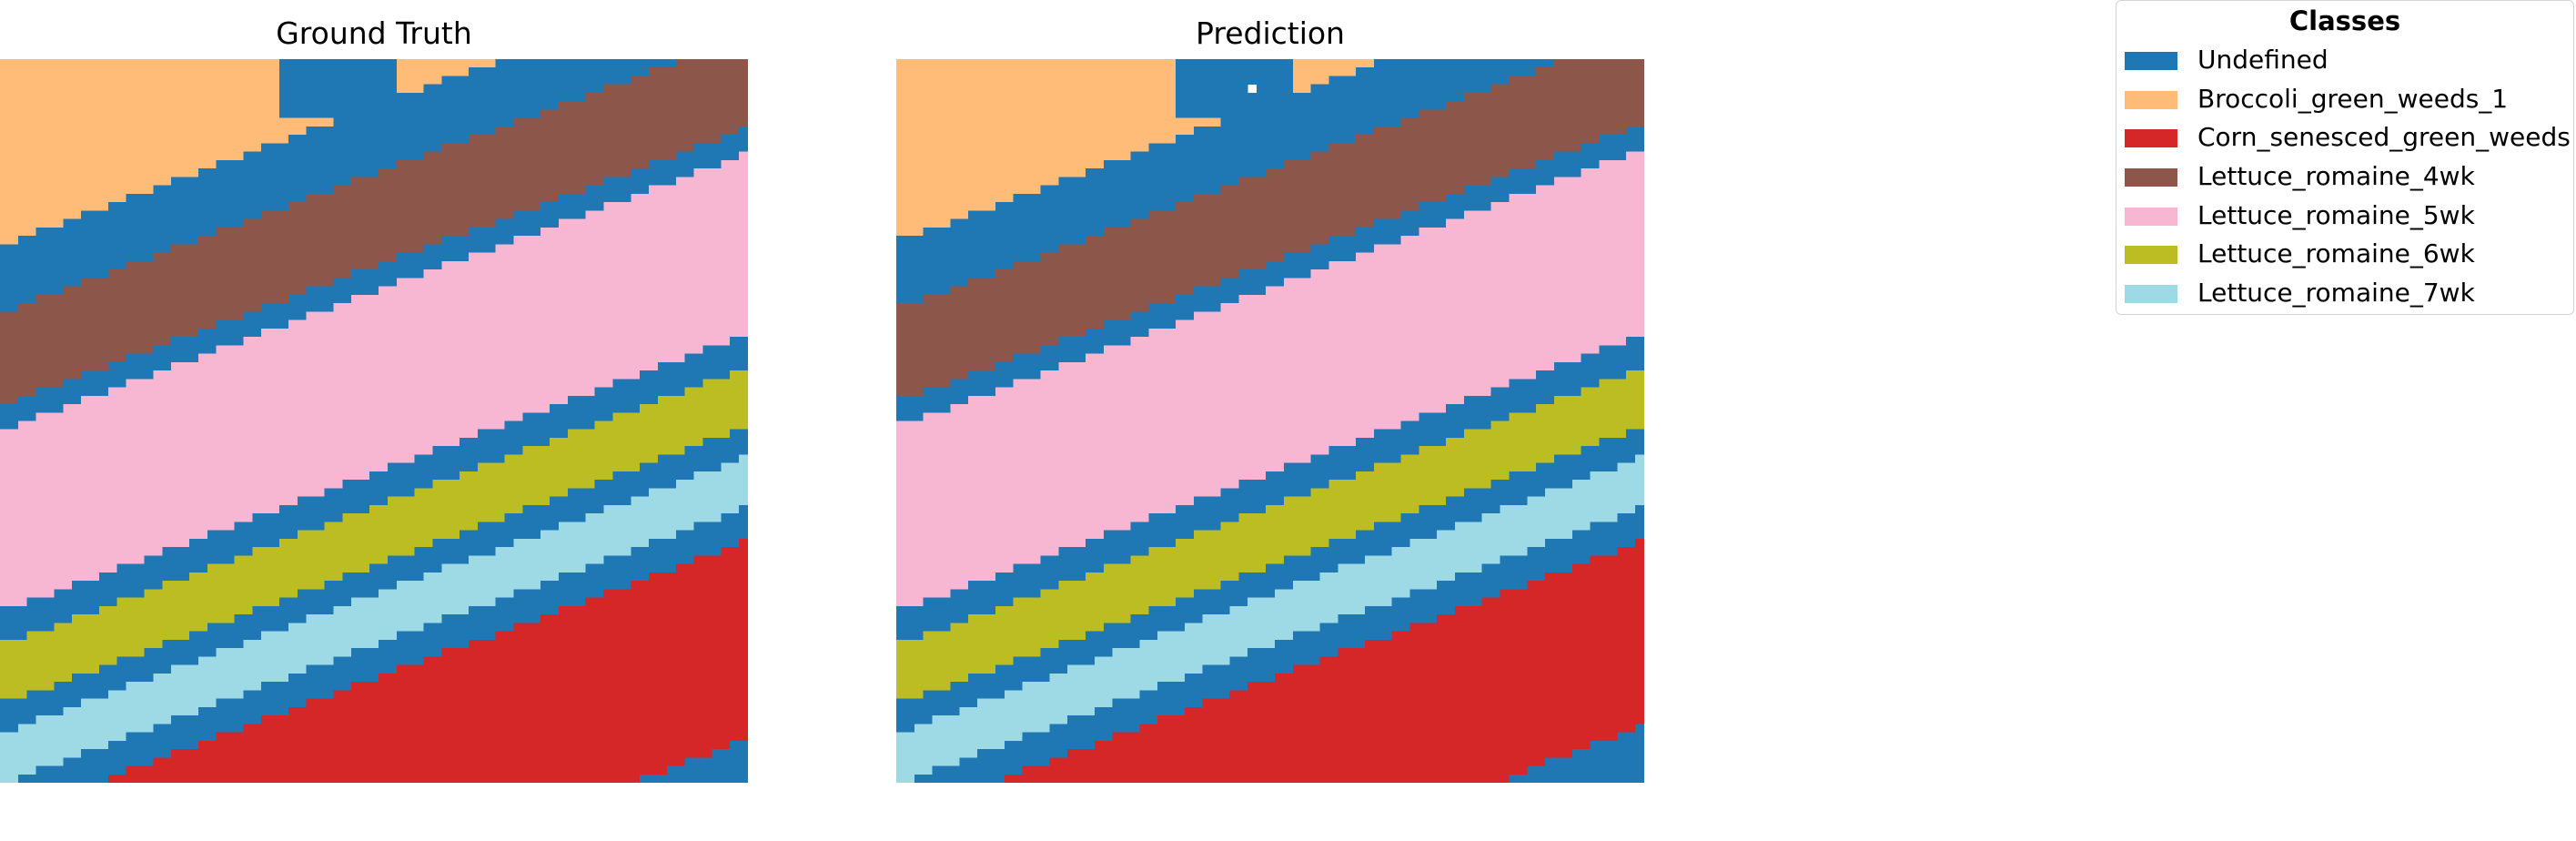 This screenshot has width=2576, height=841. What do you see at coordinates (2344, 217) in the screenshot?
I see `legend-item-lettuce-romaine-5wk: Lettuce_romaine_5wk` at bounding box center [2344, 217].